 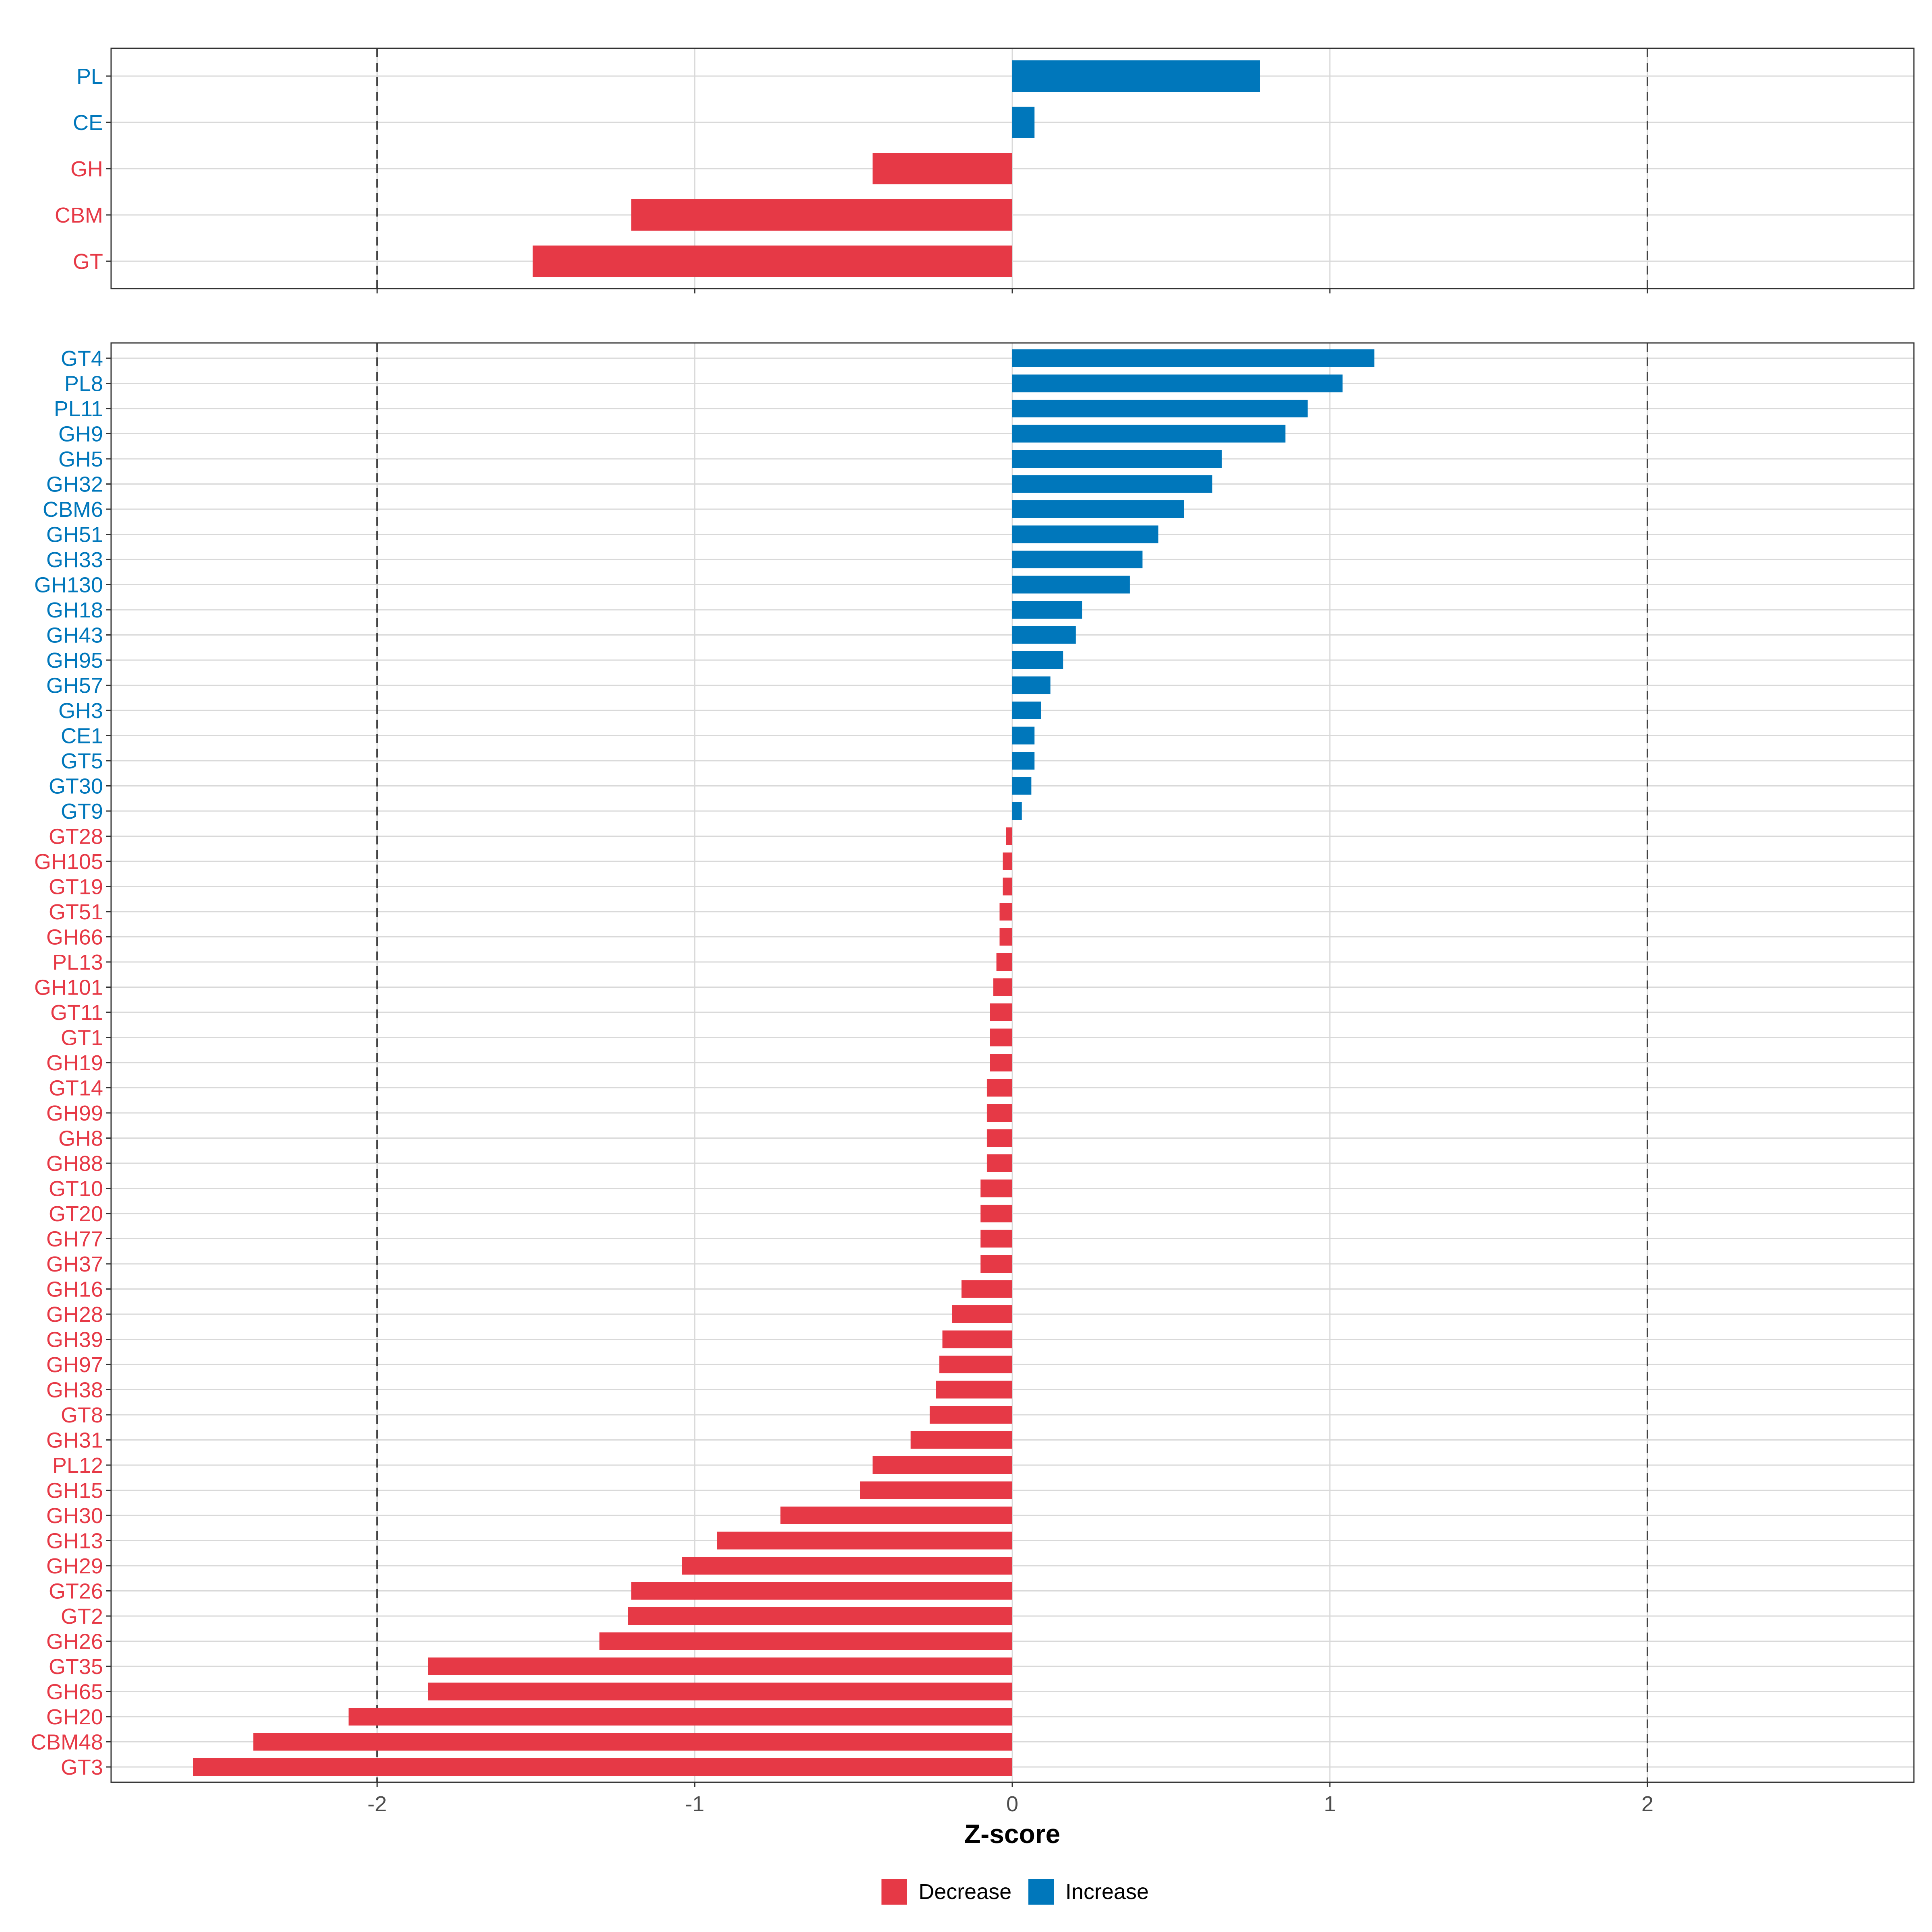 What do you see at coordinates (82, 1767) in the screenshot?
I see `y-tick-label-gt3: GT3` at bounding box center [82, 1767].